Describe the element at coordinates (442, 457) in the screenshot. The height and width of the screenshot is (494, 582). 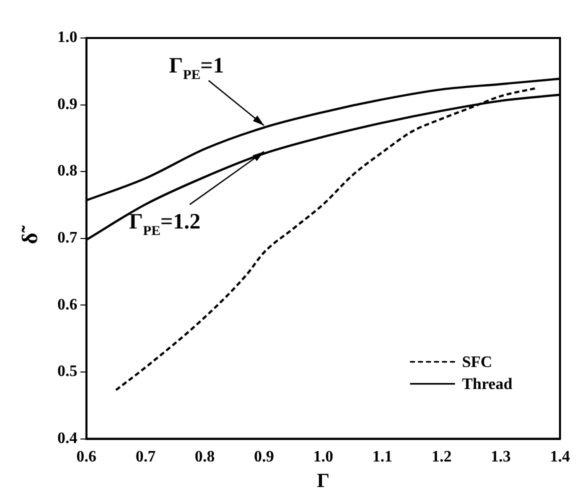
I see `x-tick-label: 1.2` at that location.